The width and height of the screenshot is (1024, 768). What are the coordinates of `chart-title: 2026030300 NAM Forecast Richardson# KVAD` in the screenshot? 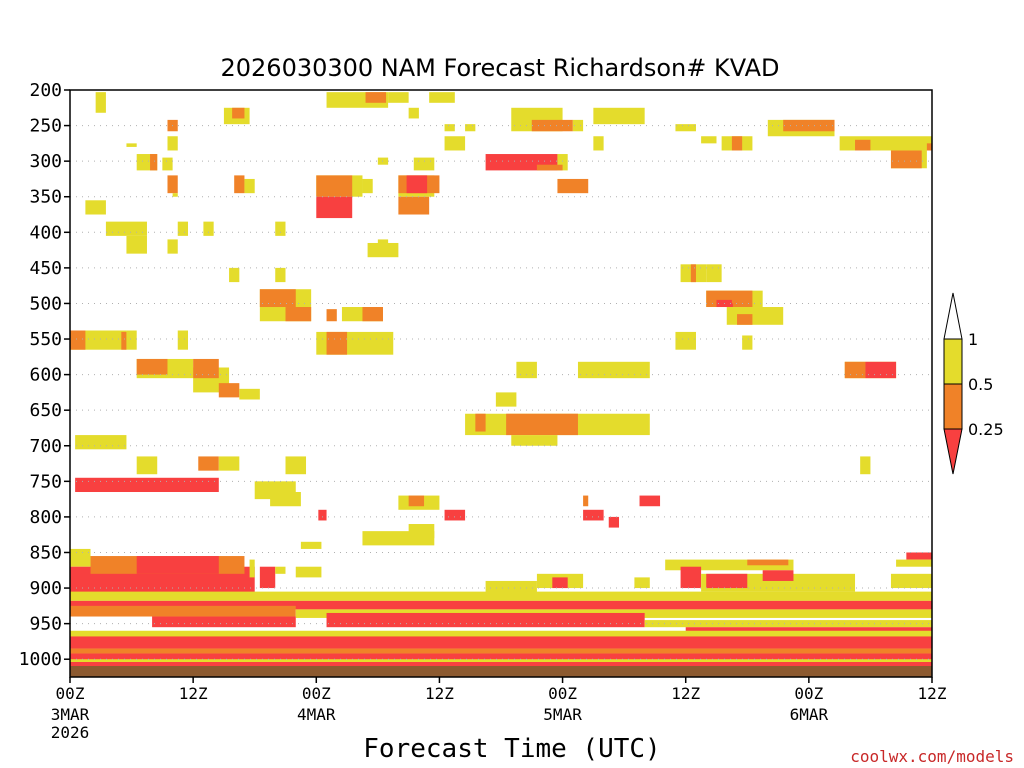 It's located at (499, 68).